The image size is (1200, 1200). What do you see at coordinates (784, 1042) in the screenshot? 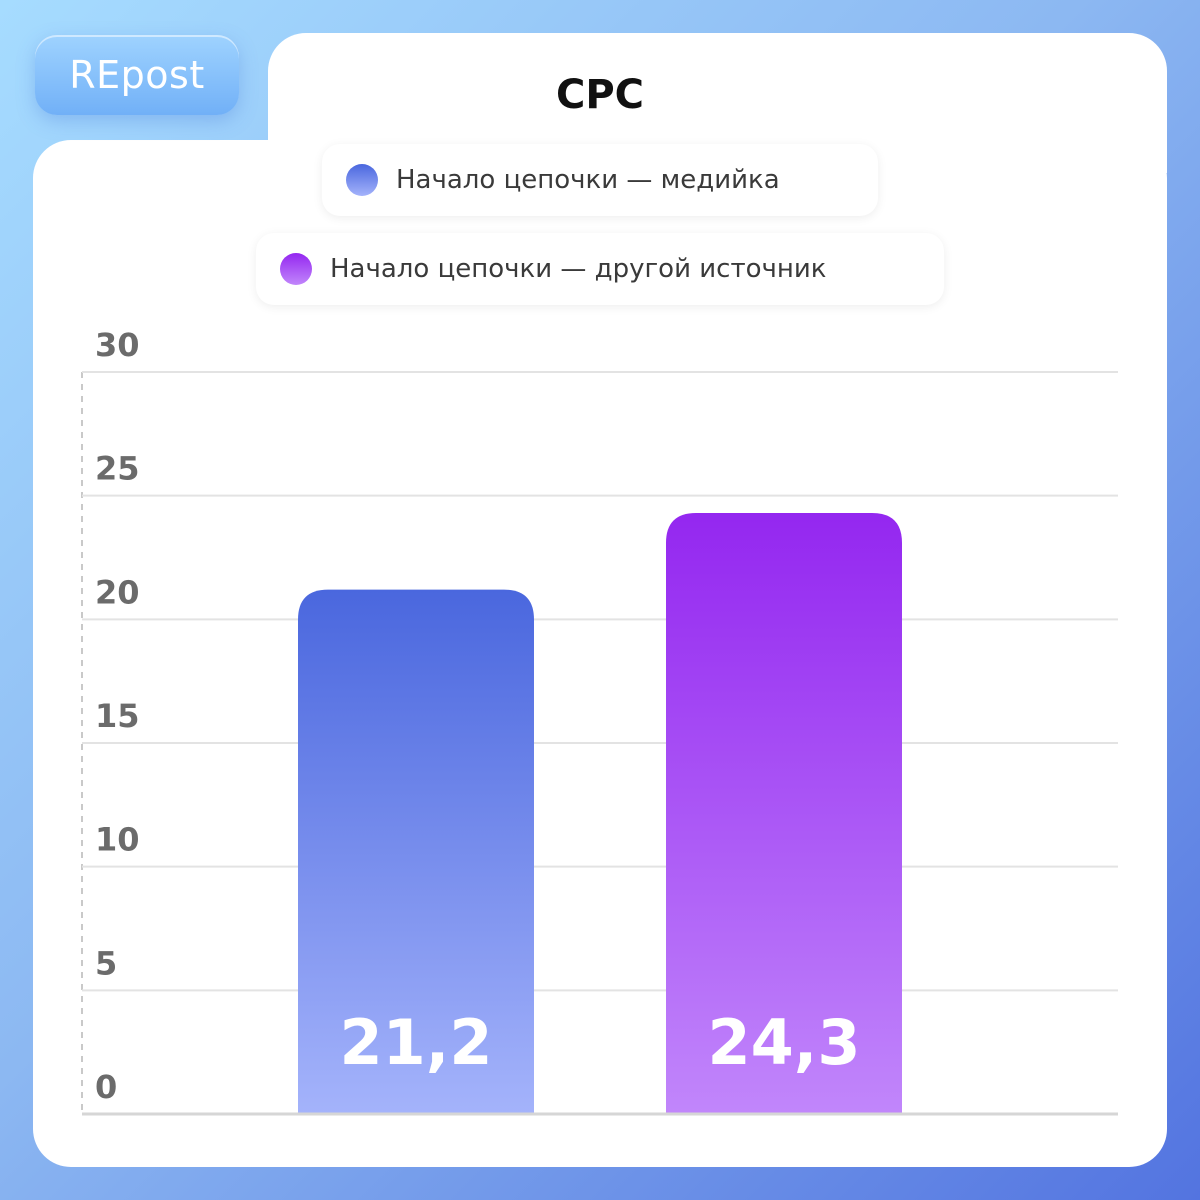
I see `bar-value-label: 24,3` at bounding box center [784, 1042].